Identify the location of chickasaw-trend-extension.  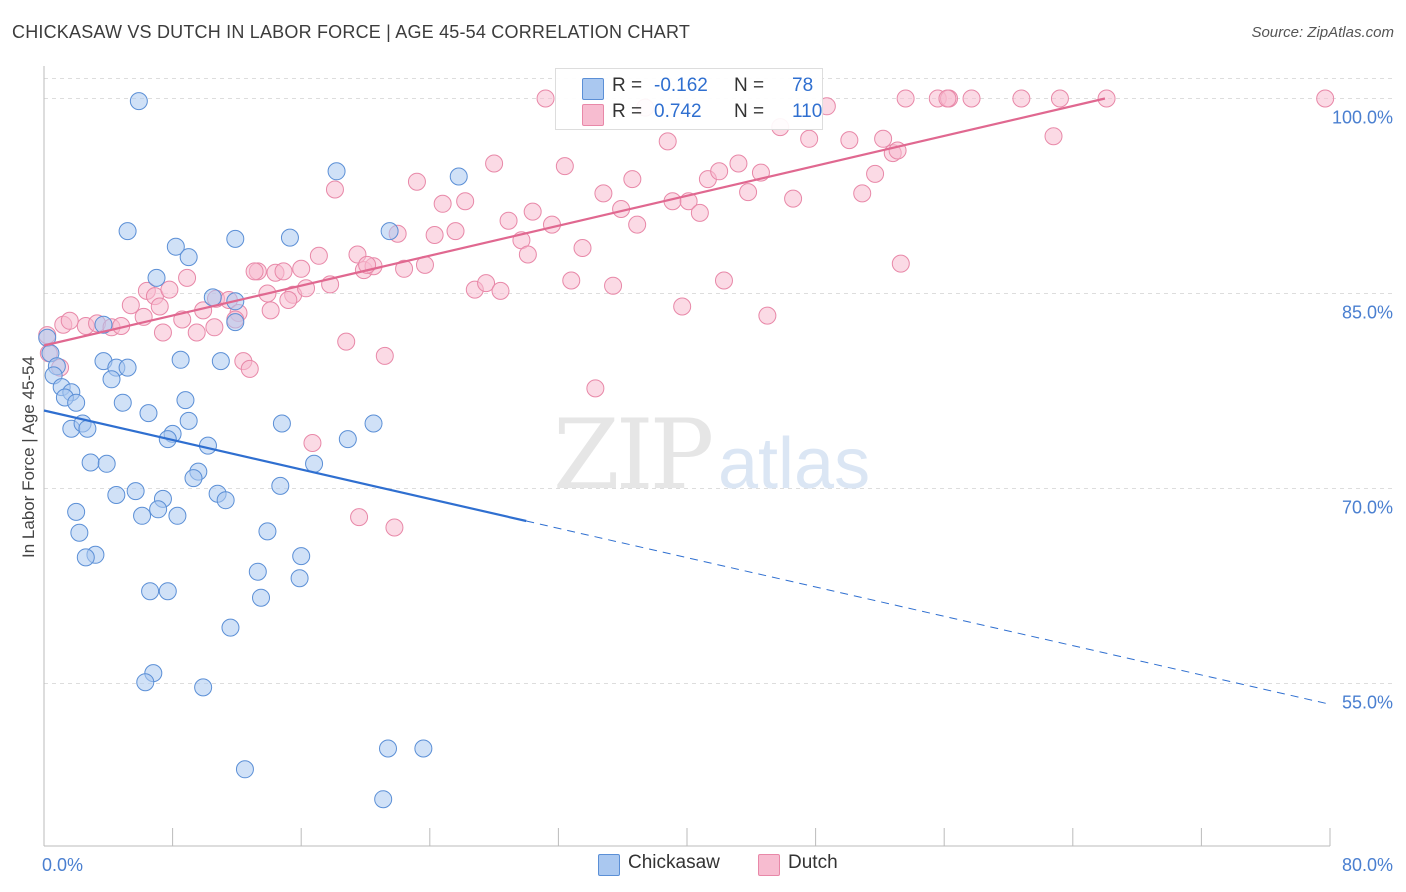
(928, 612).